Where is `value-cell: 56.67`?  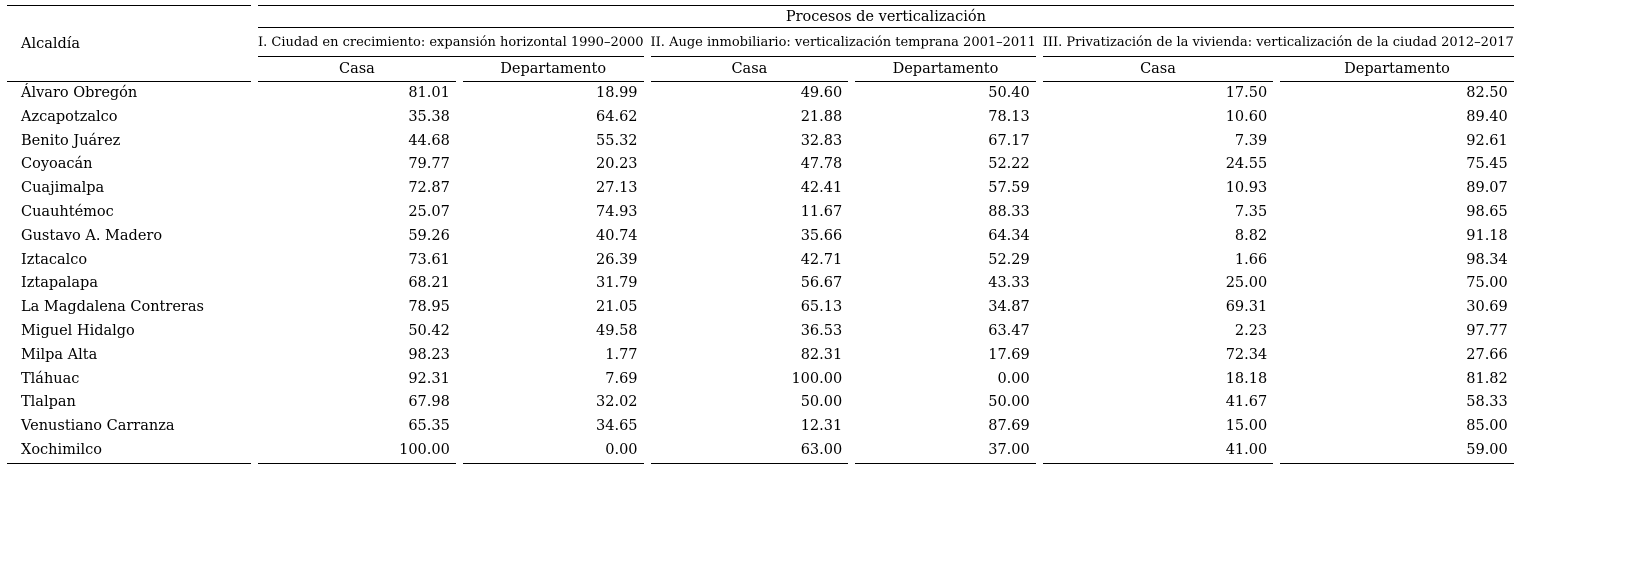
value-cell: 56.67 is located at coordinates (821, 283).